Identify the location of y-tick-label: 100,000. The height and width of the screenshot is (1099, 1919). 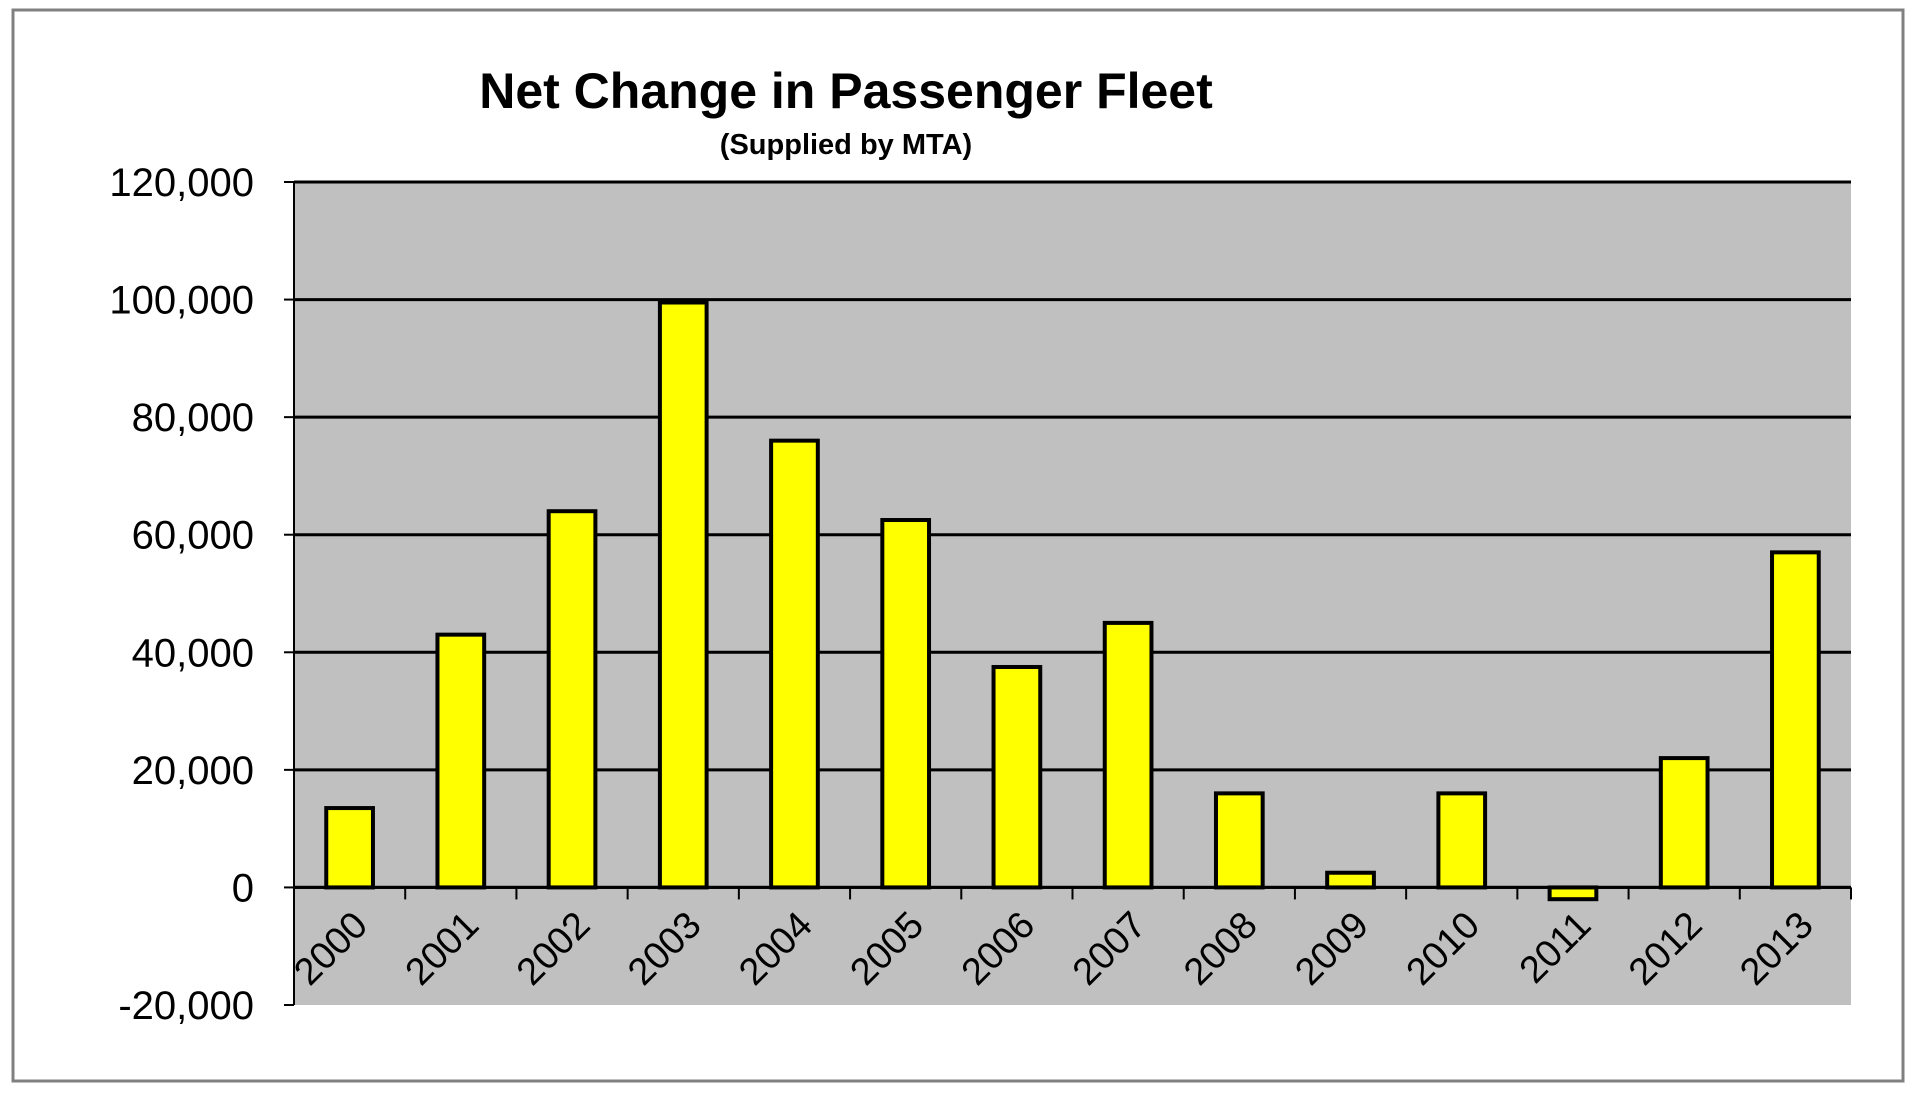
(181, 301).